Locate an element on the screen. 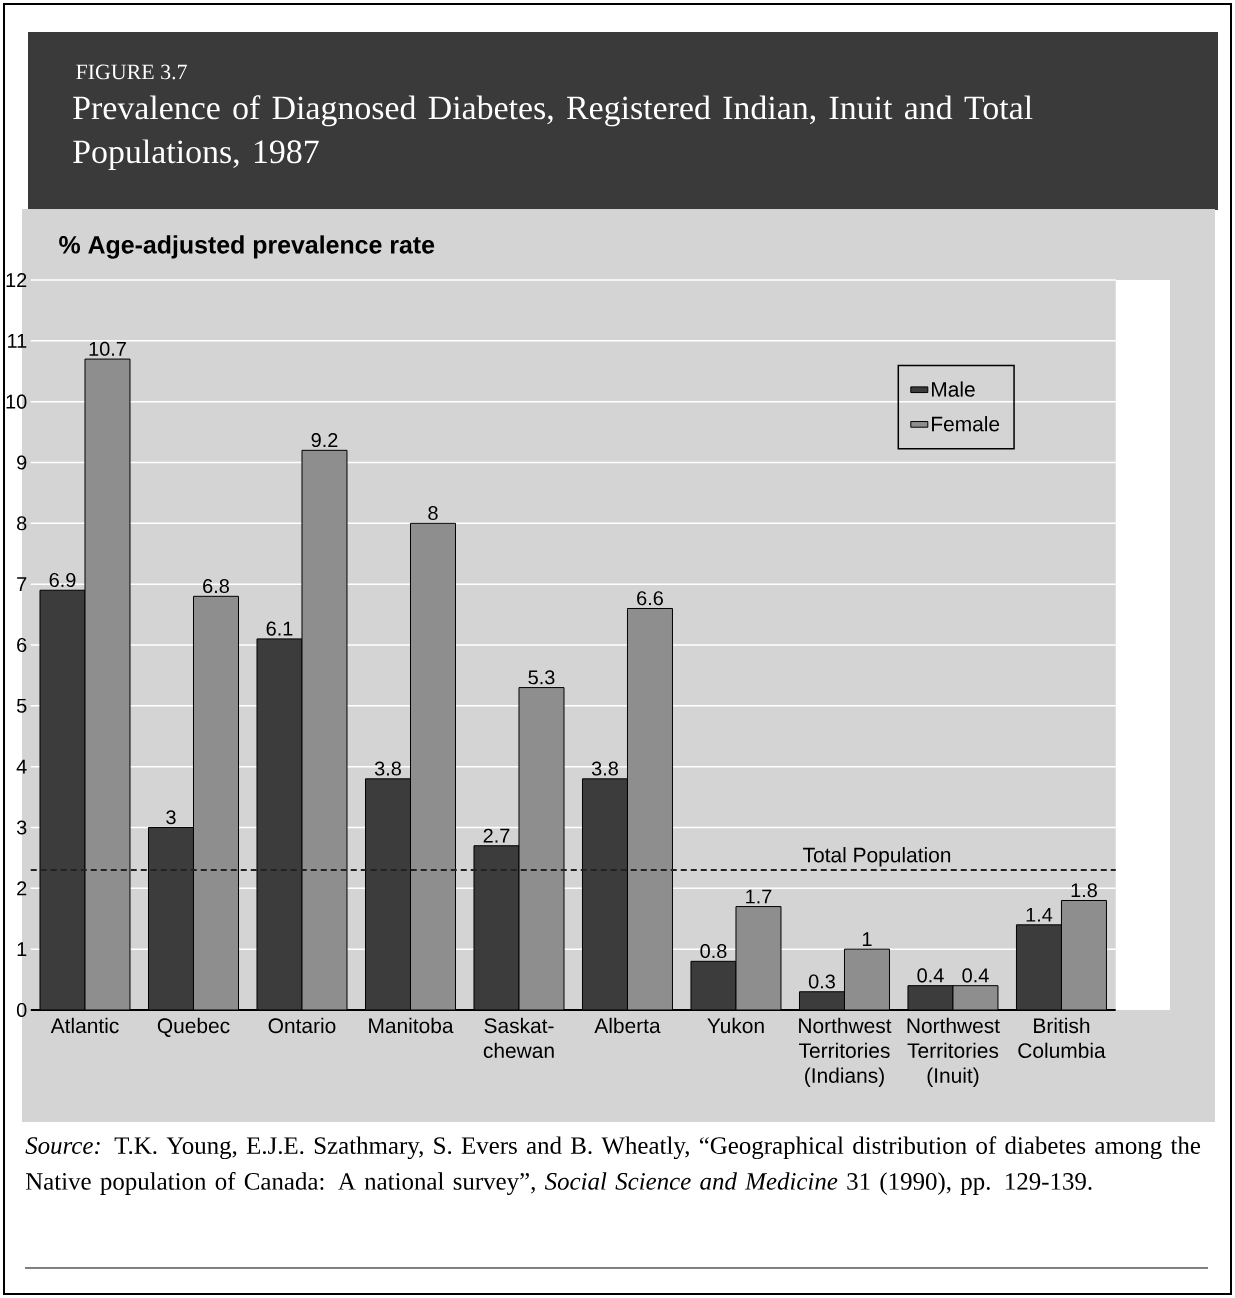  y-tick-label: 2 is located at coordinates (22, 888).